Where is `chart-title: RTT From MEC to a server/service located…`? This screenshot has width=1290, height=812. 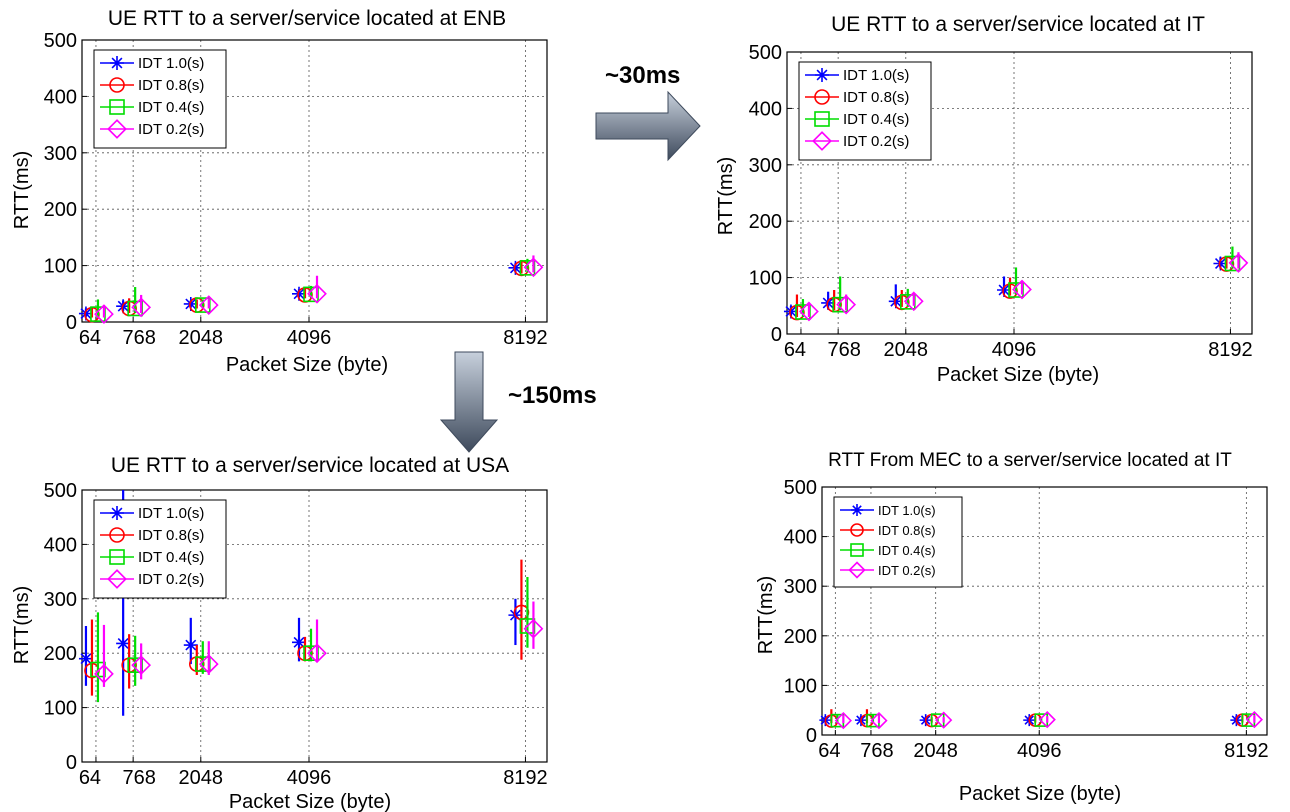
chart-title: RTT From MEC to a server/service located… is located at coordinates (1030, 460).